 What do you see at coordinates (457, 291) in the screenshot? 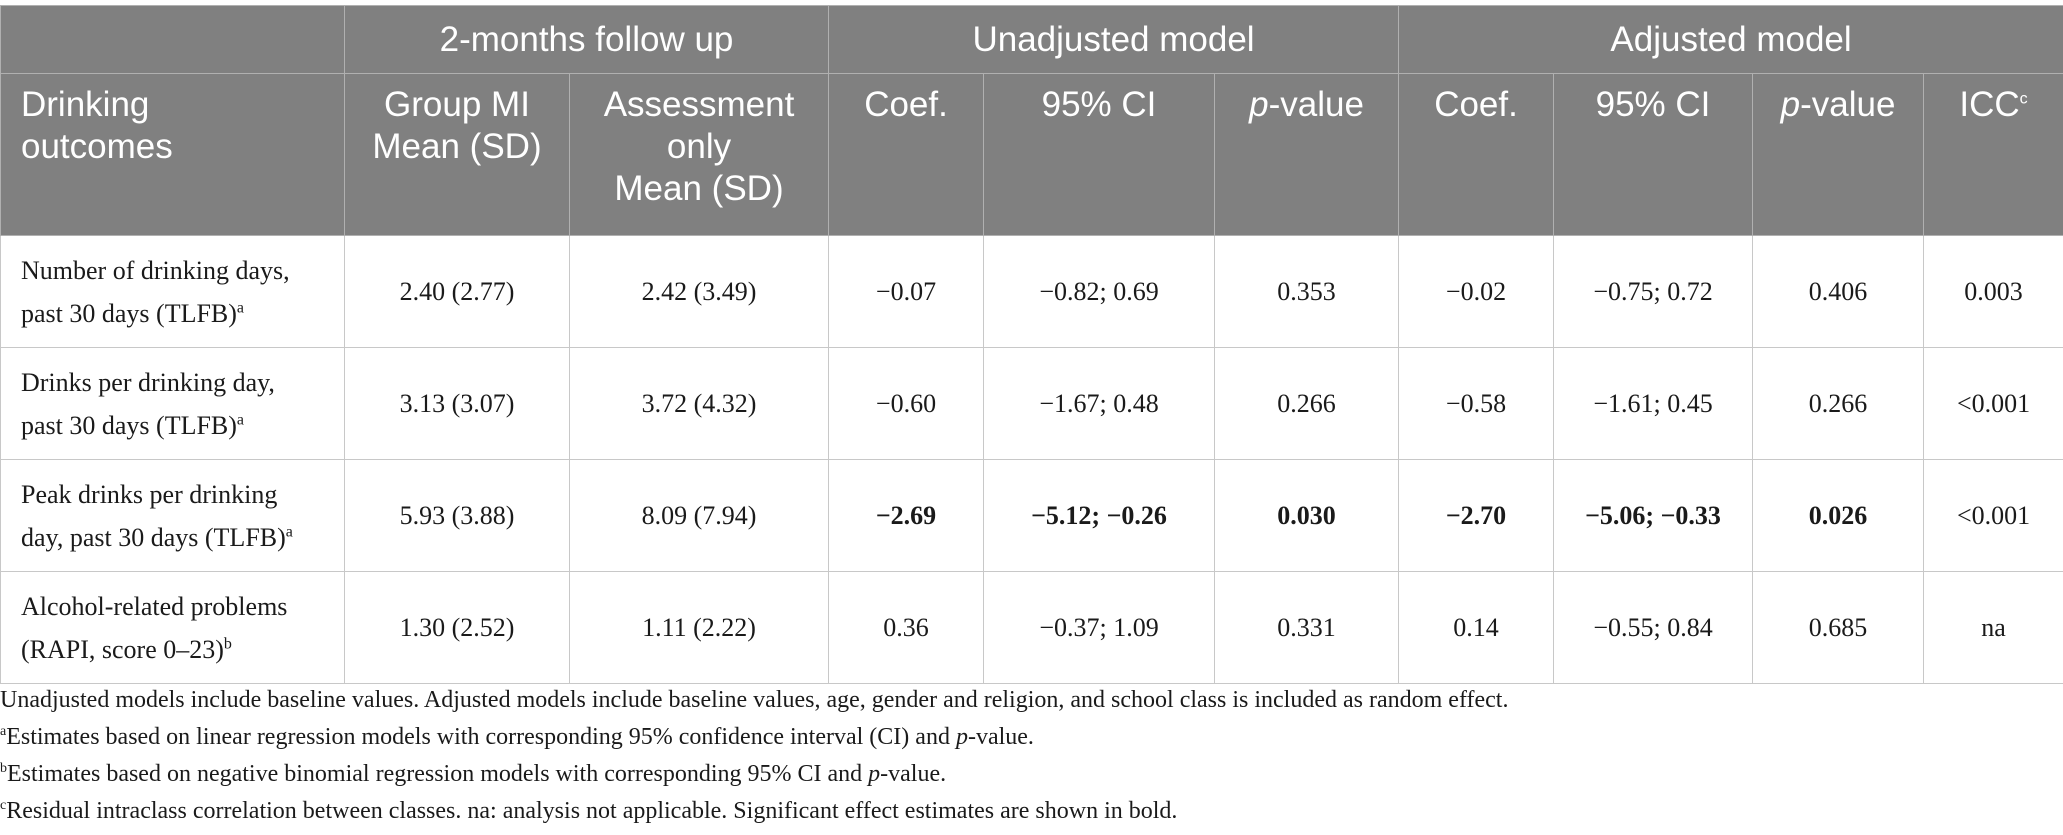
I see `cell-group-mi: 2.40 (2.77)` at bounding box center [457, 291].